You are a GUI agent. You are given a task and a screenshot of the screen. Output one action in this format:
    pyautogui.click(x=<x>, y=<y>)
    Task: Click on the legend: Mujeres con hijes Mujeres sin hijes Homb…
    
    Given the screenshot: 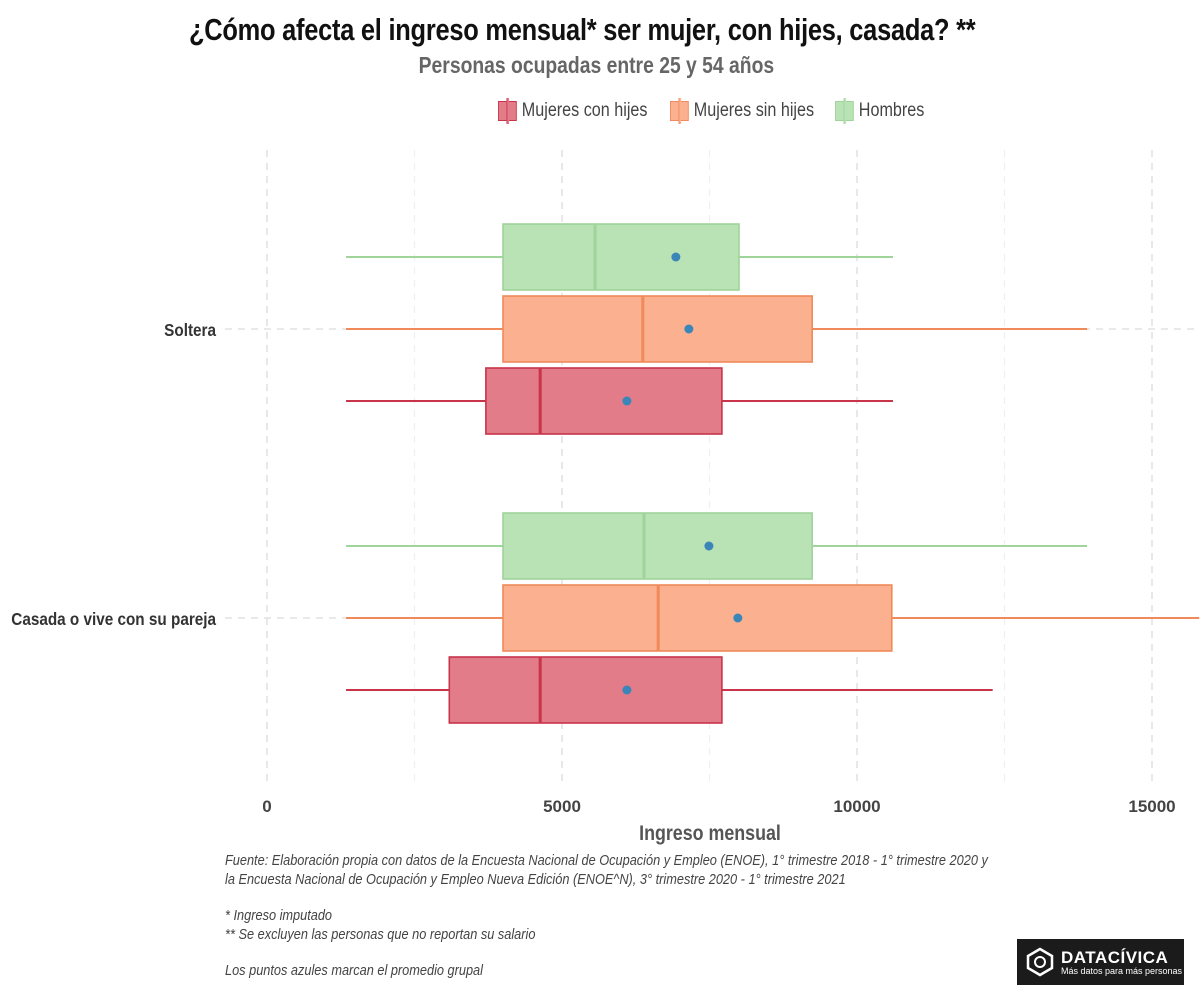 What is the action you would take?
    pyautogui.click(x=712, y=111)
    